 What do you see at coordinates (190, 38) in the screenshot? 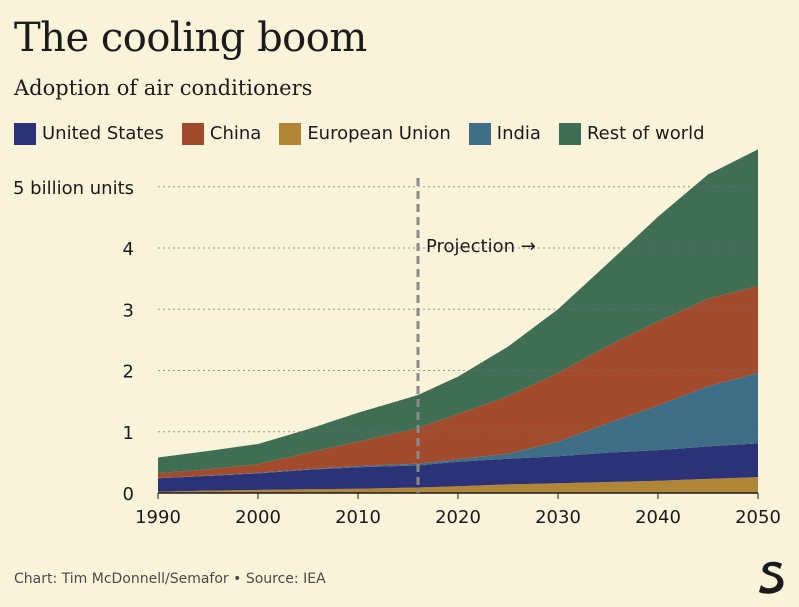
I see `chart-title: The cooling boom` at bounding box center [190, 38].